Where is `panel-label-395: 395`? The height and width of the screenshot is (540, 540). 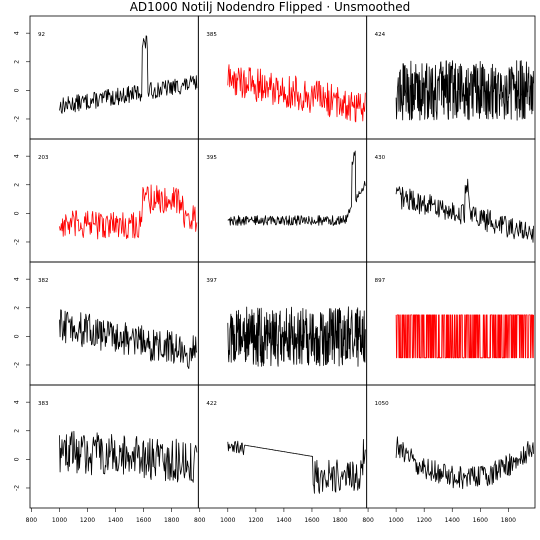 panel-label-395: 395 is located at coordinates (211, 158).